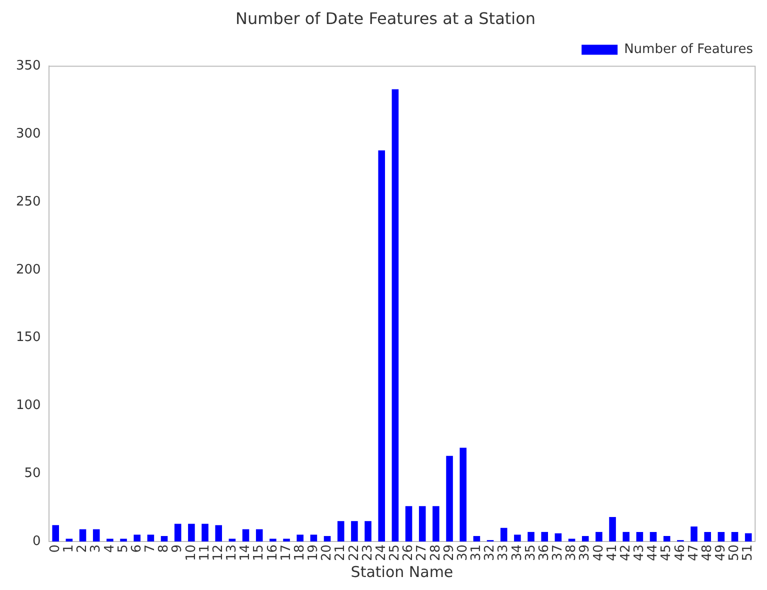 This screenshot has height=590, width=767. Describe the element at coordinates (314, 553) in the screenshot. I see `x-tick-label: 19` at that location.